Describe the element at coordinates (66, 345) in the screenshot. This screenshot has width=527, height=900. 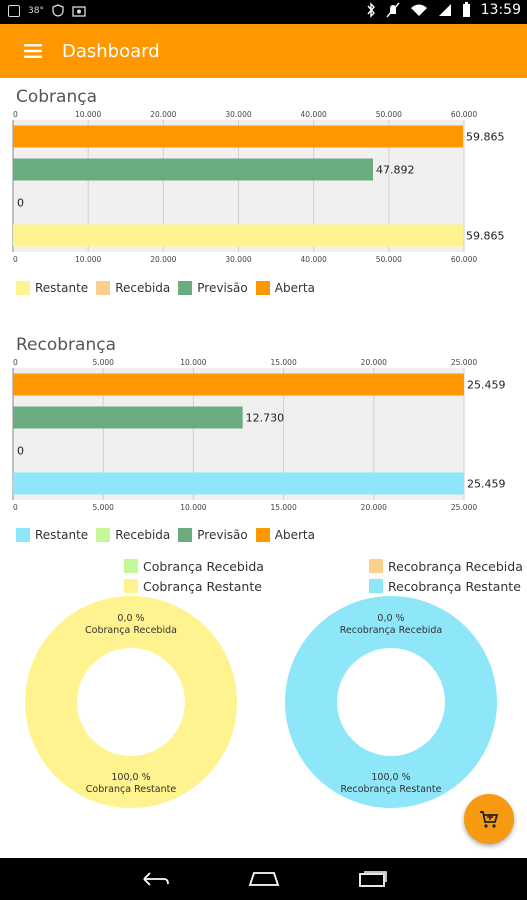
I see `recobranca-title: Recobrança` at that location.